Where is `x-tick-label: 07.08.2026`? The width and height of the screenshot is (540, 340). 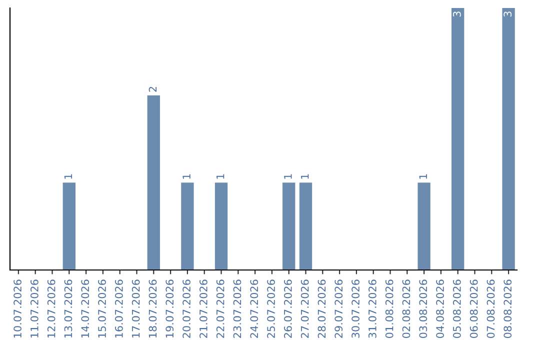 x-tick-label: 07.08.2026 is located at coordinates (490, 309).